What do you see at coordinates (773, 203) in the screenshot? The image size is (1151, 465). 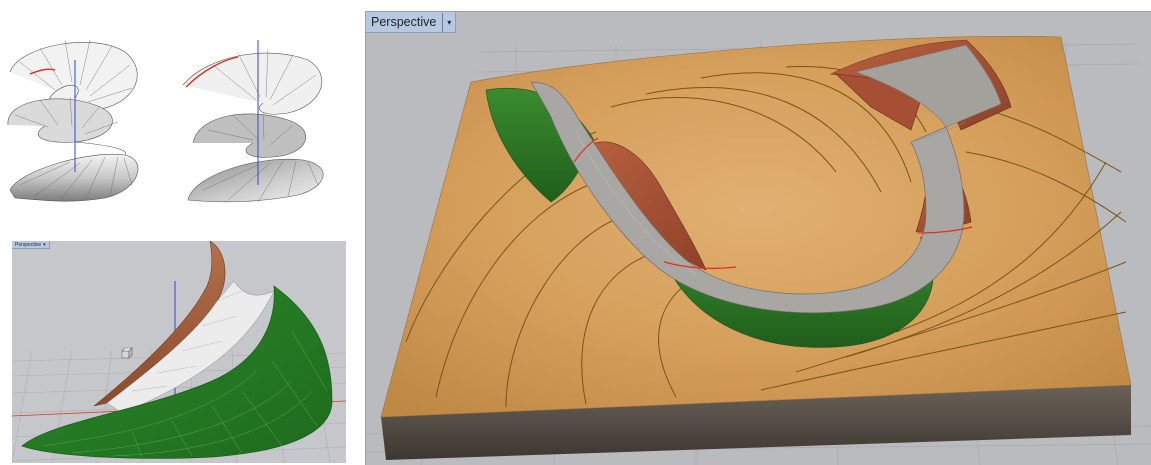 I see `daylight-lines` at bounding box center [773, 203].